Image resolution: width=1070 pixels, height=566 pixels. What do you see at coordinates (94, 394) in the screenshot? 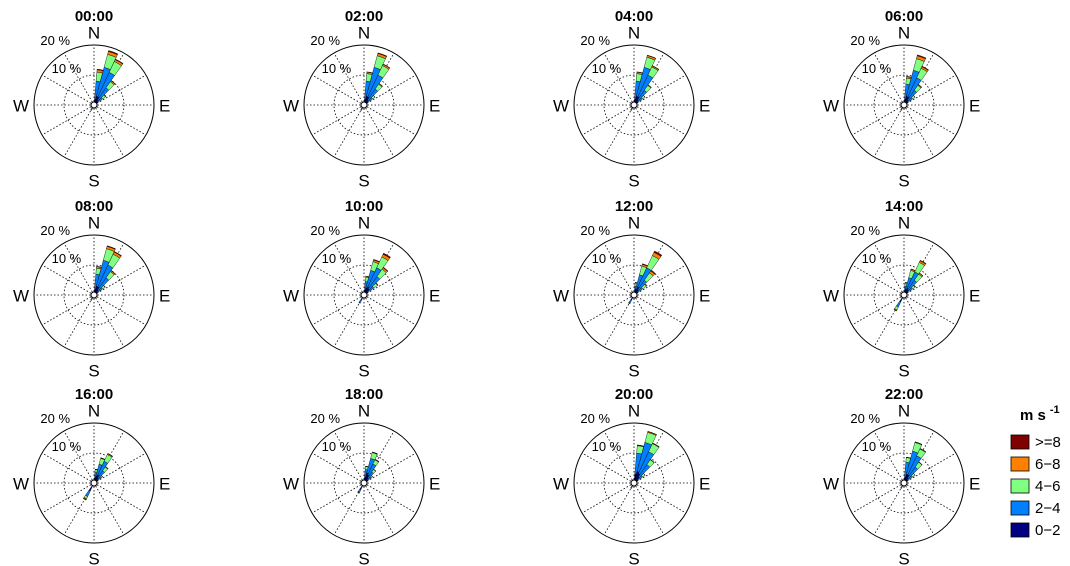
I see `chart-title: 16:00` at bounding box center [94, 394].